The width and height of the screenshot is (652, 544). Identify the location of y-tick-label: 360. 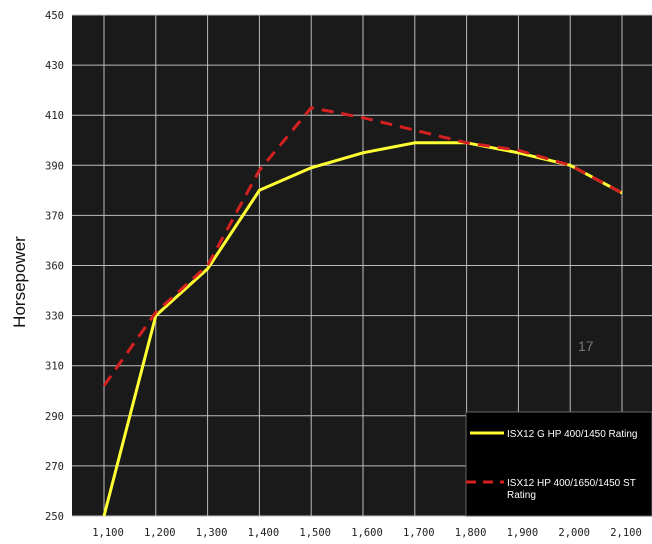
(54, 267).